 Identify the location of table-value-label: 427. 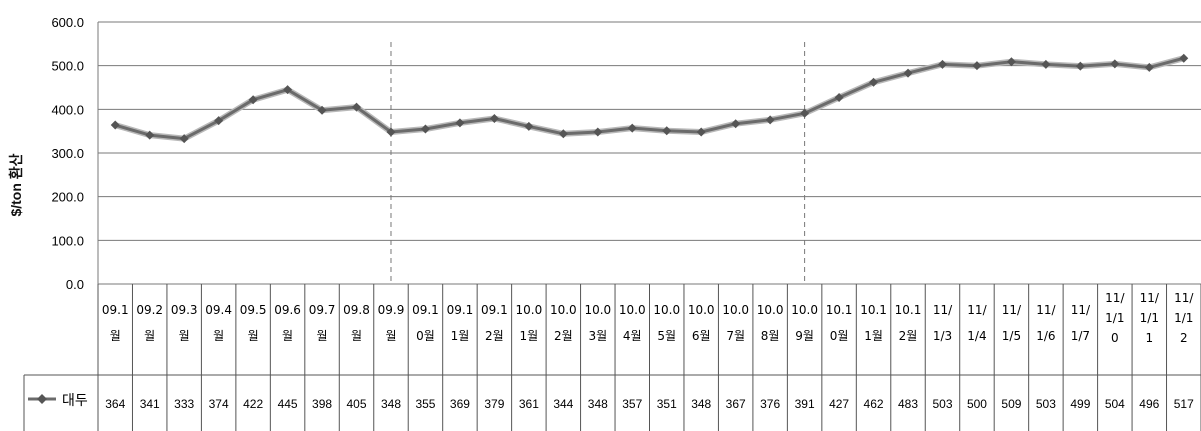
(839, 404).